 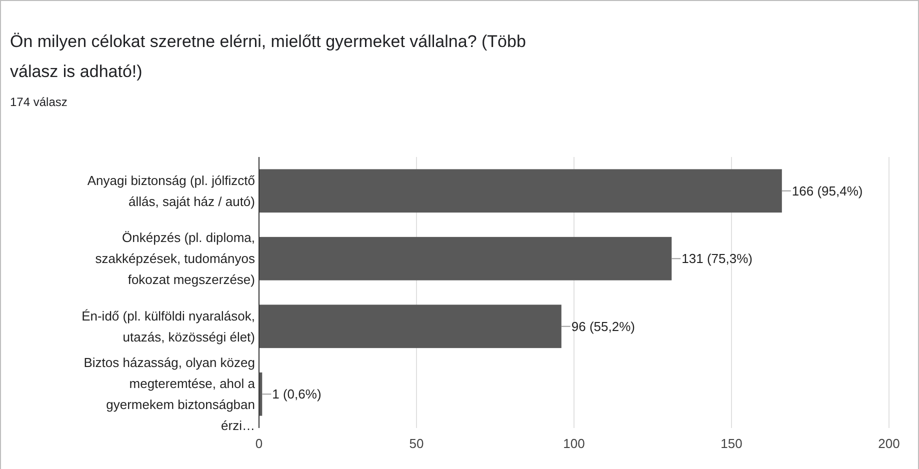 What do you see at coordinates (175, 259) in the screenshot?
I see `y-tick-label: Önképzés (pl. diploma, szakképzések, tudományos fokozat megszerzése)` at bounding box center [175, 259].